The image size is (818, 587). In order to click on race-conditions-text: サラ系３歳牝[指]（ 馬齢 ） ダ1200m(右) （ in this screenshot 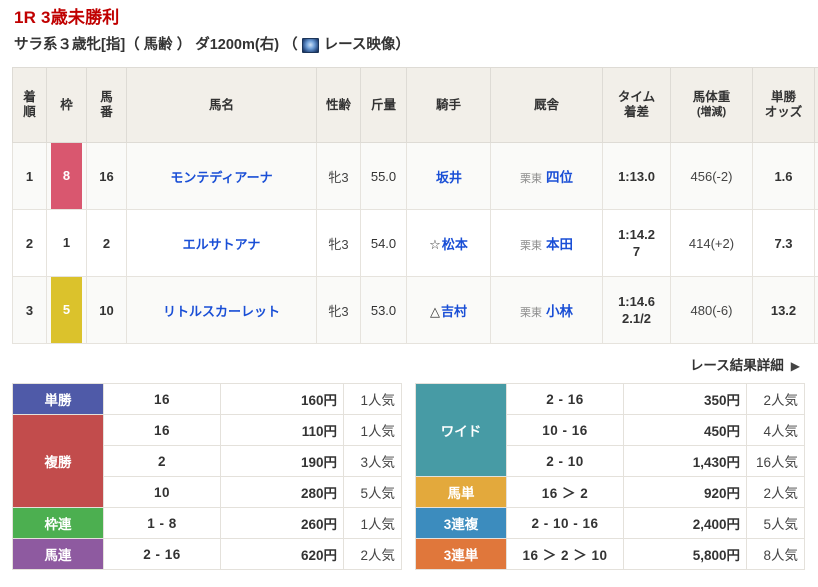, I will do `click(156, 45)`.